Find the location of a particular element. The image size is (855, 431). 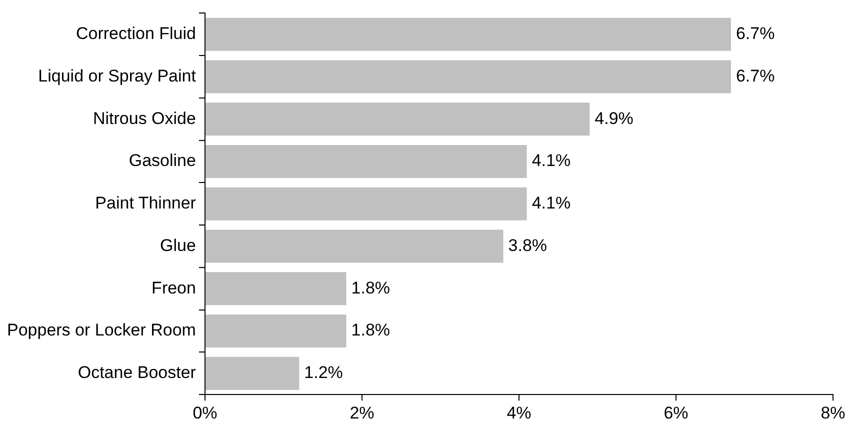

y-tick-label: Glue is located at coordinates (178, 245).